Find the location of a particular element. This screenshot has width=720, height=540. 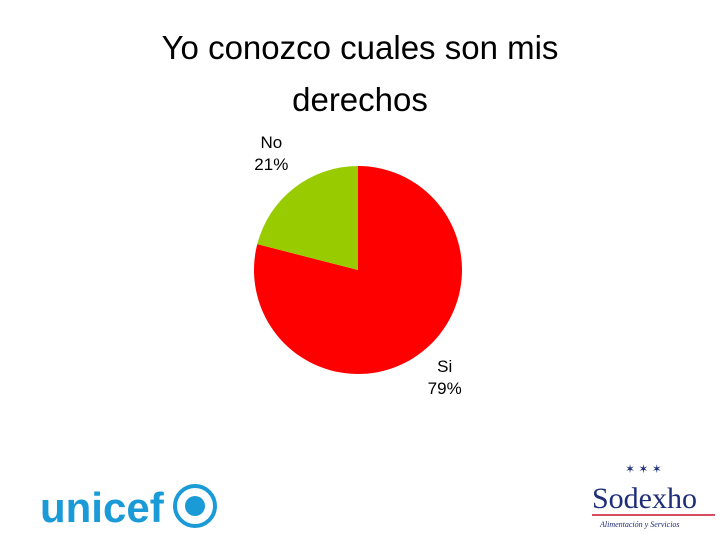

unicef-logo: unicef is located at coordinates (128, 507).